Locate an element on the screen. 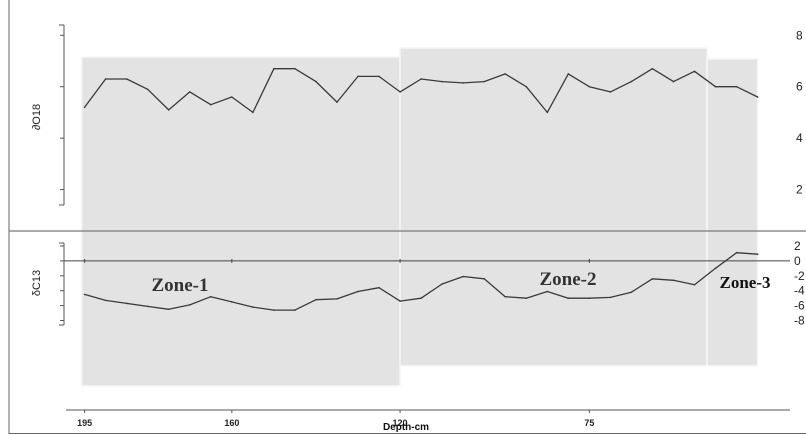  do18-y-tick-label: 8 is located at coordinates (799, 35).